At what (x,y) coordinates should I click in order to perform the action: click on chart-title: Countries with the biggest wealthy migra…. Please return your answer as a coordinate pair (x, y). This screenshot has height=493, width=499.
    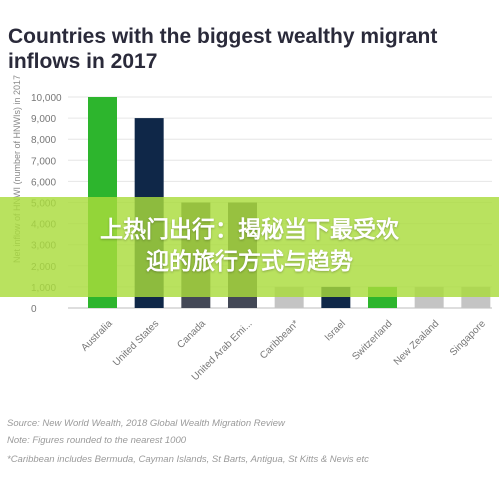
    Looking at the image, I should click on (223, 49).